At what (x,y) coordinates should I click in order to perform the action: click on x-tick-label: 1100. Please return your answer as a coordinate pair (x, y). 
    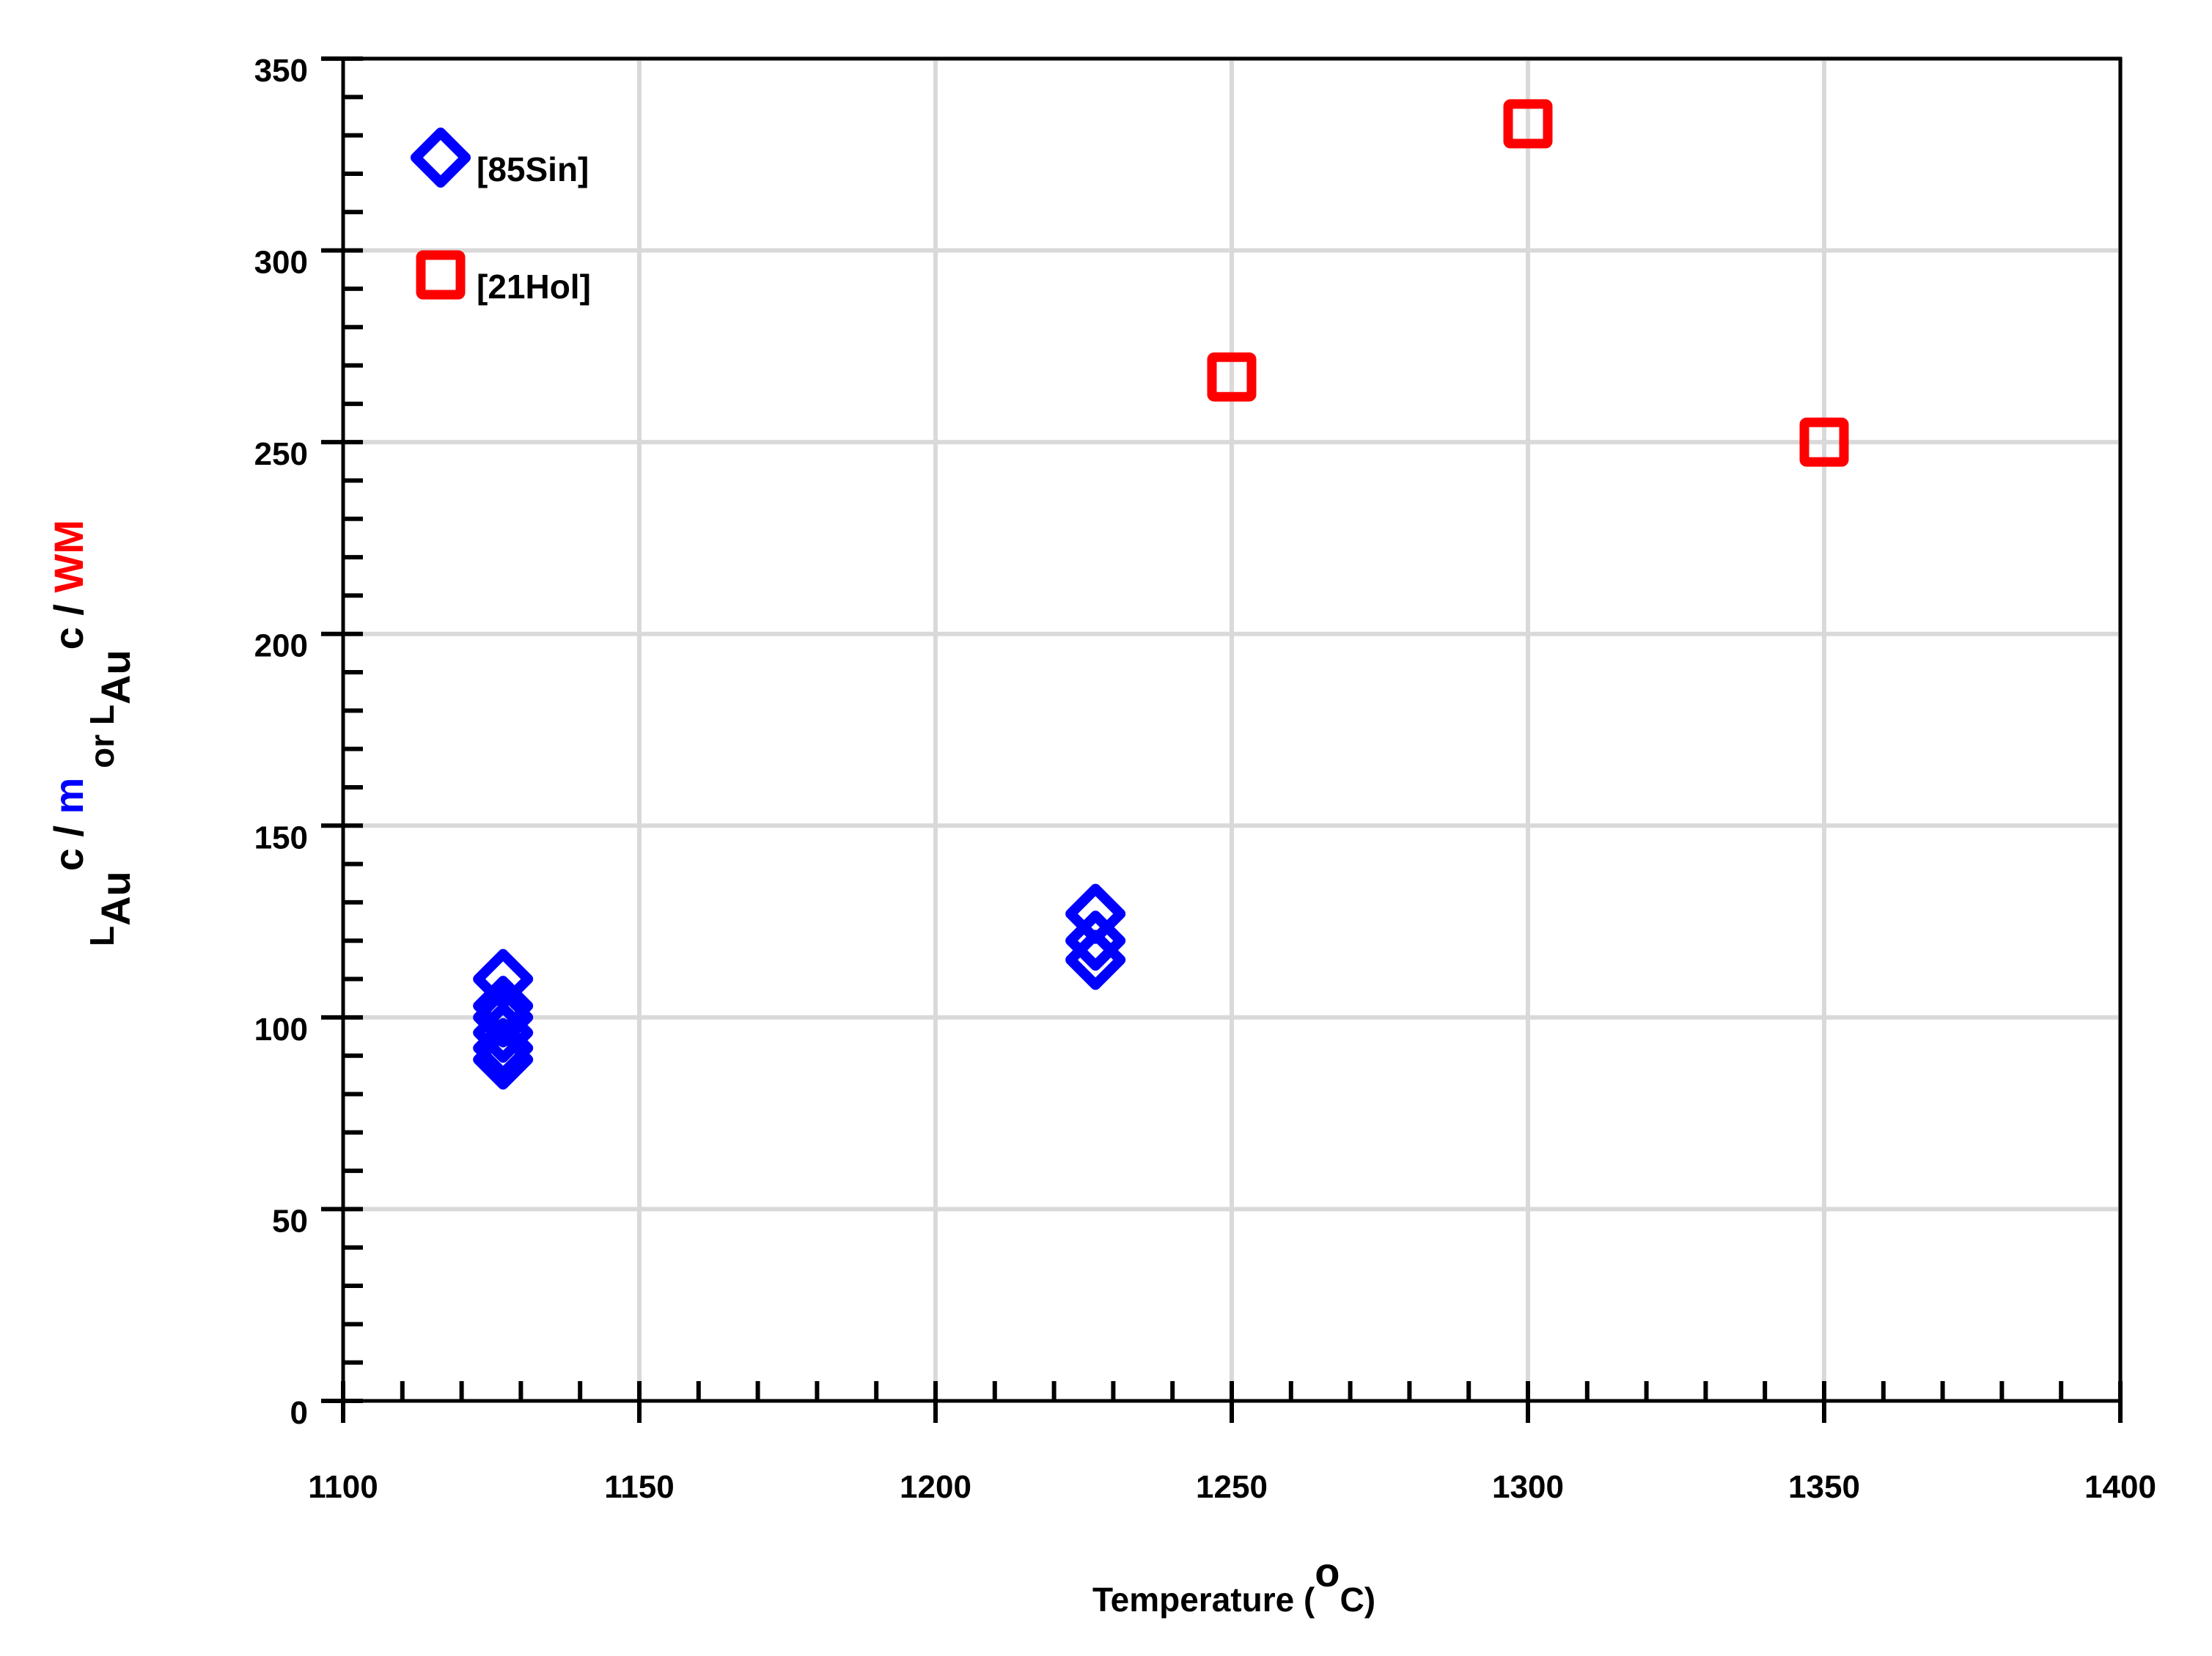
    Looking at the image, I should click on (343, 1487).